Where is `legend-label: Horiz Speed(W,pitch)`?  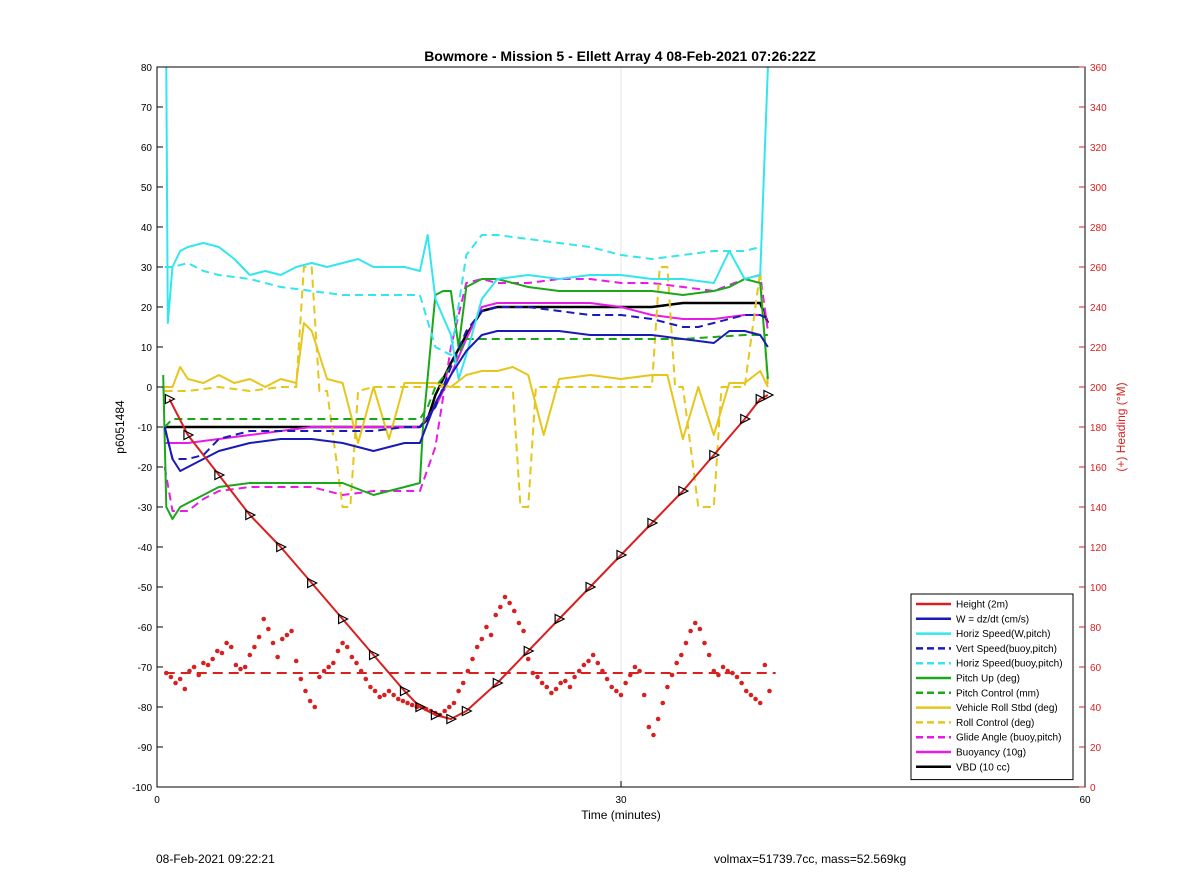
legend-label: Horiz Speed(W,pitch) is located at coordinates (1003, 634).